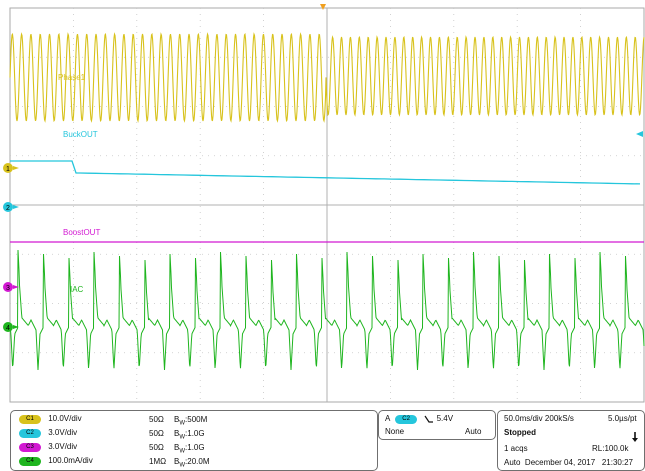 This screenshot has height=471, width=645. What do you see at coordinates (158, 461) in the screenshot?
I see `ch4-impedance: 1MΩ` at bounding box center [158, 461].